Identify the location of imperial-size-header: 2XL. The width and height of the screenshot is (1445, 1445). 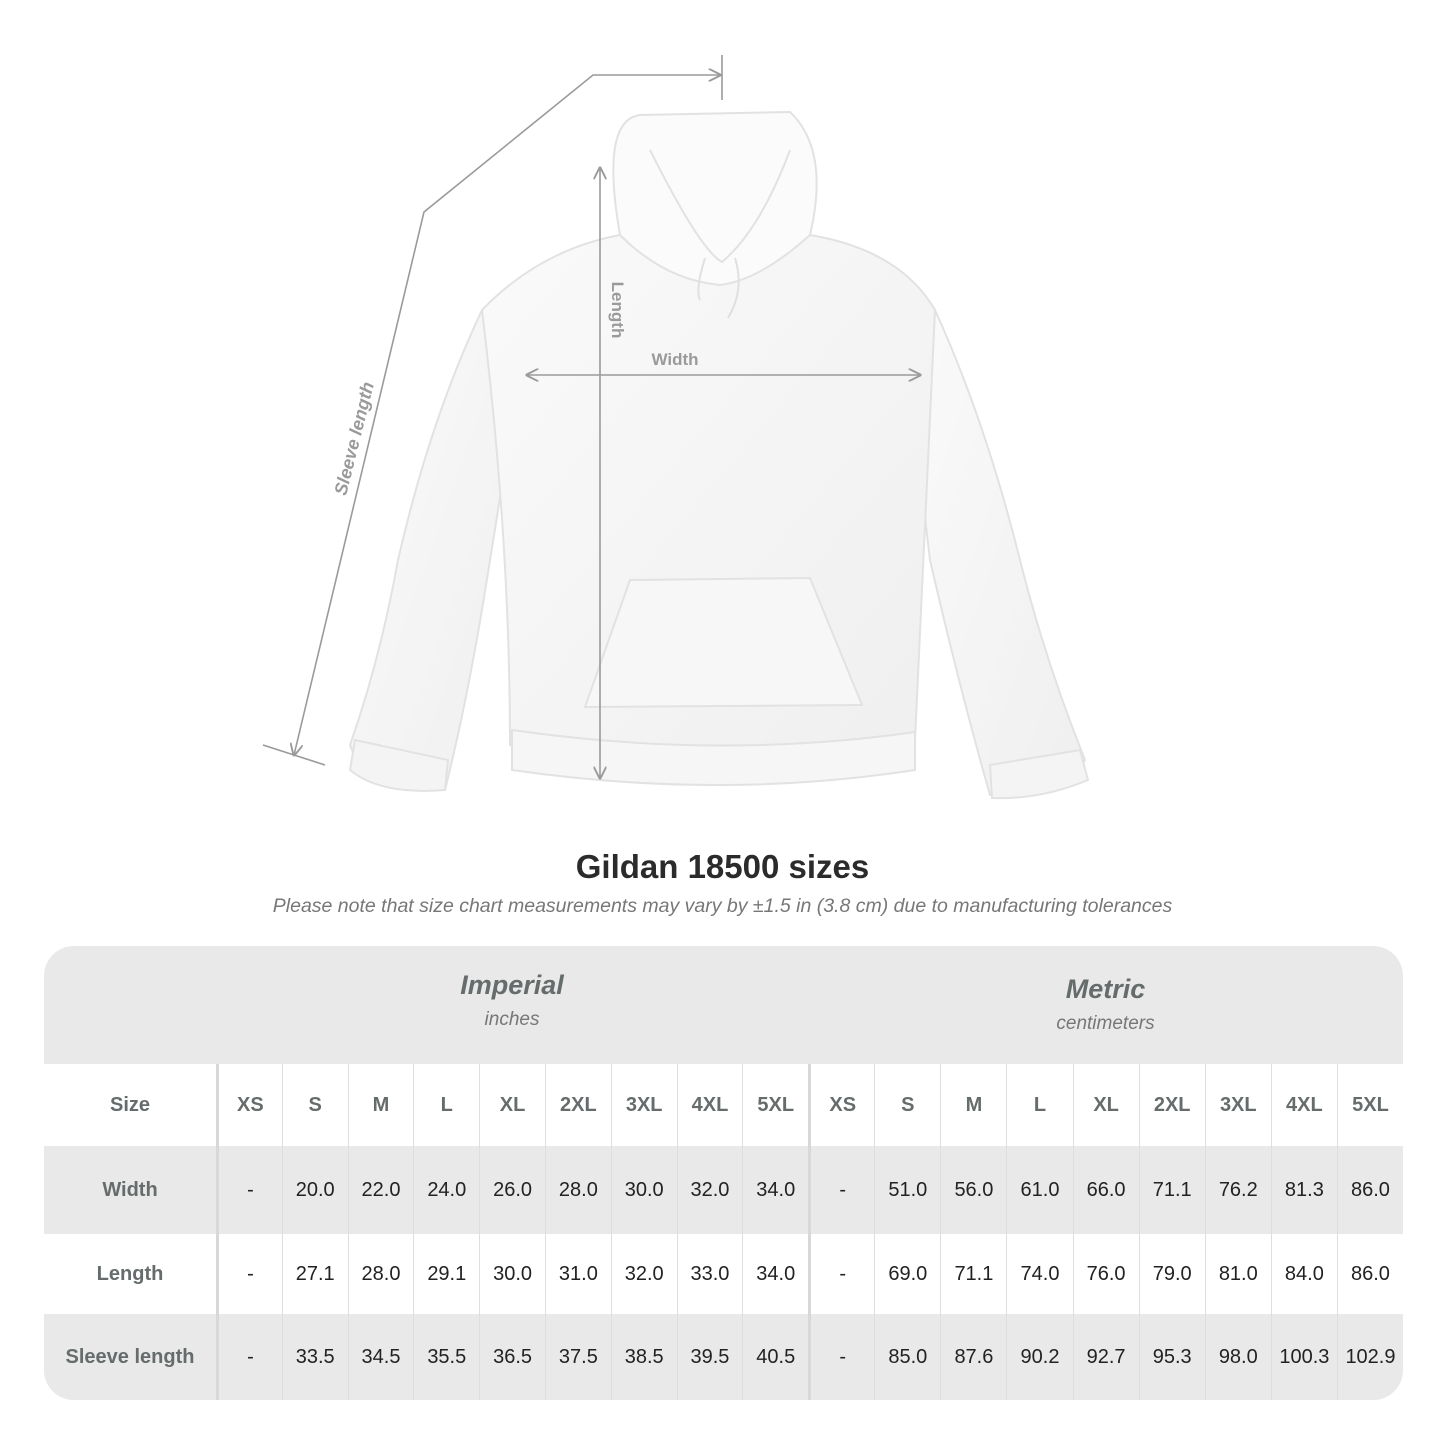
(577, 1105).